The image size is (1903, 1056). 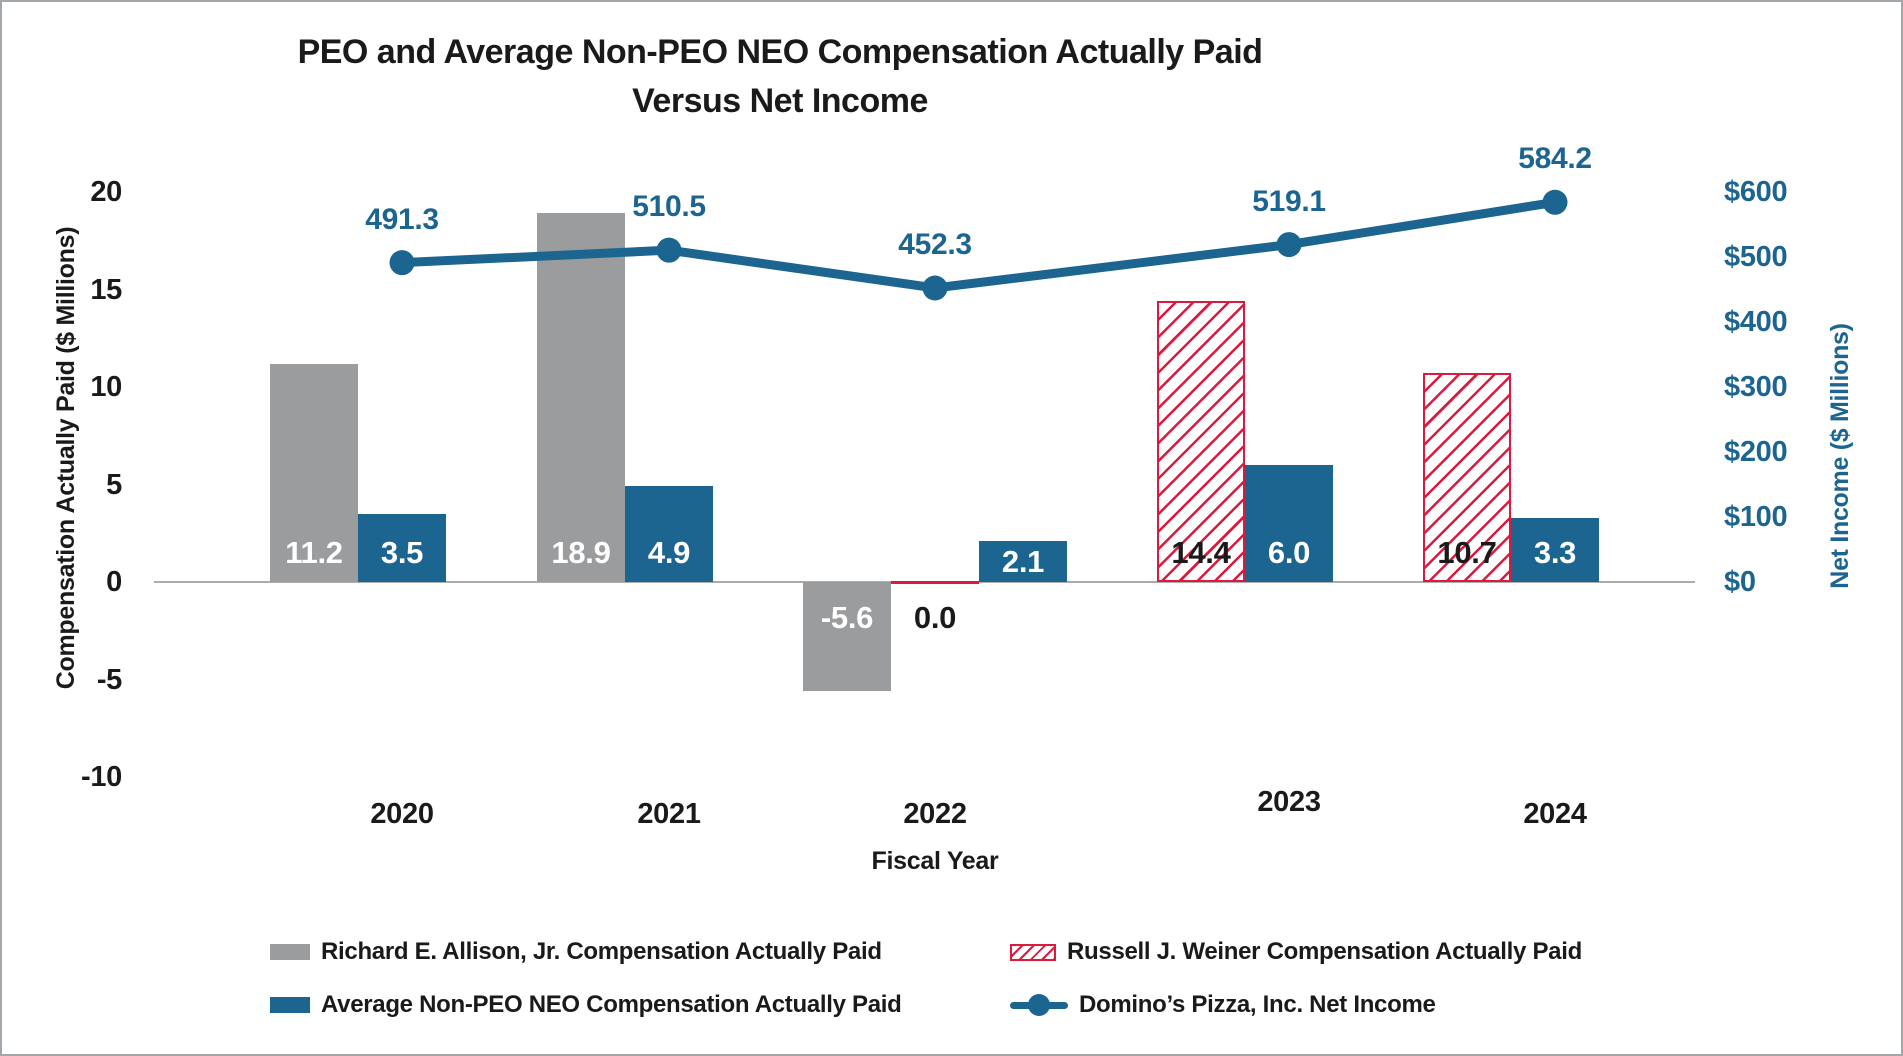 What do you see at coordinates (935, 861) in the screenshot?
I see `x-axis-title: Fiscal Year` at bounding box center [935, 861].